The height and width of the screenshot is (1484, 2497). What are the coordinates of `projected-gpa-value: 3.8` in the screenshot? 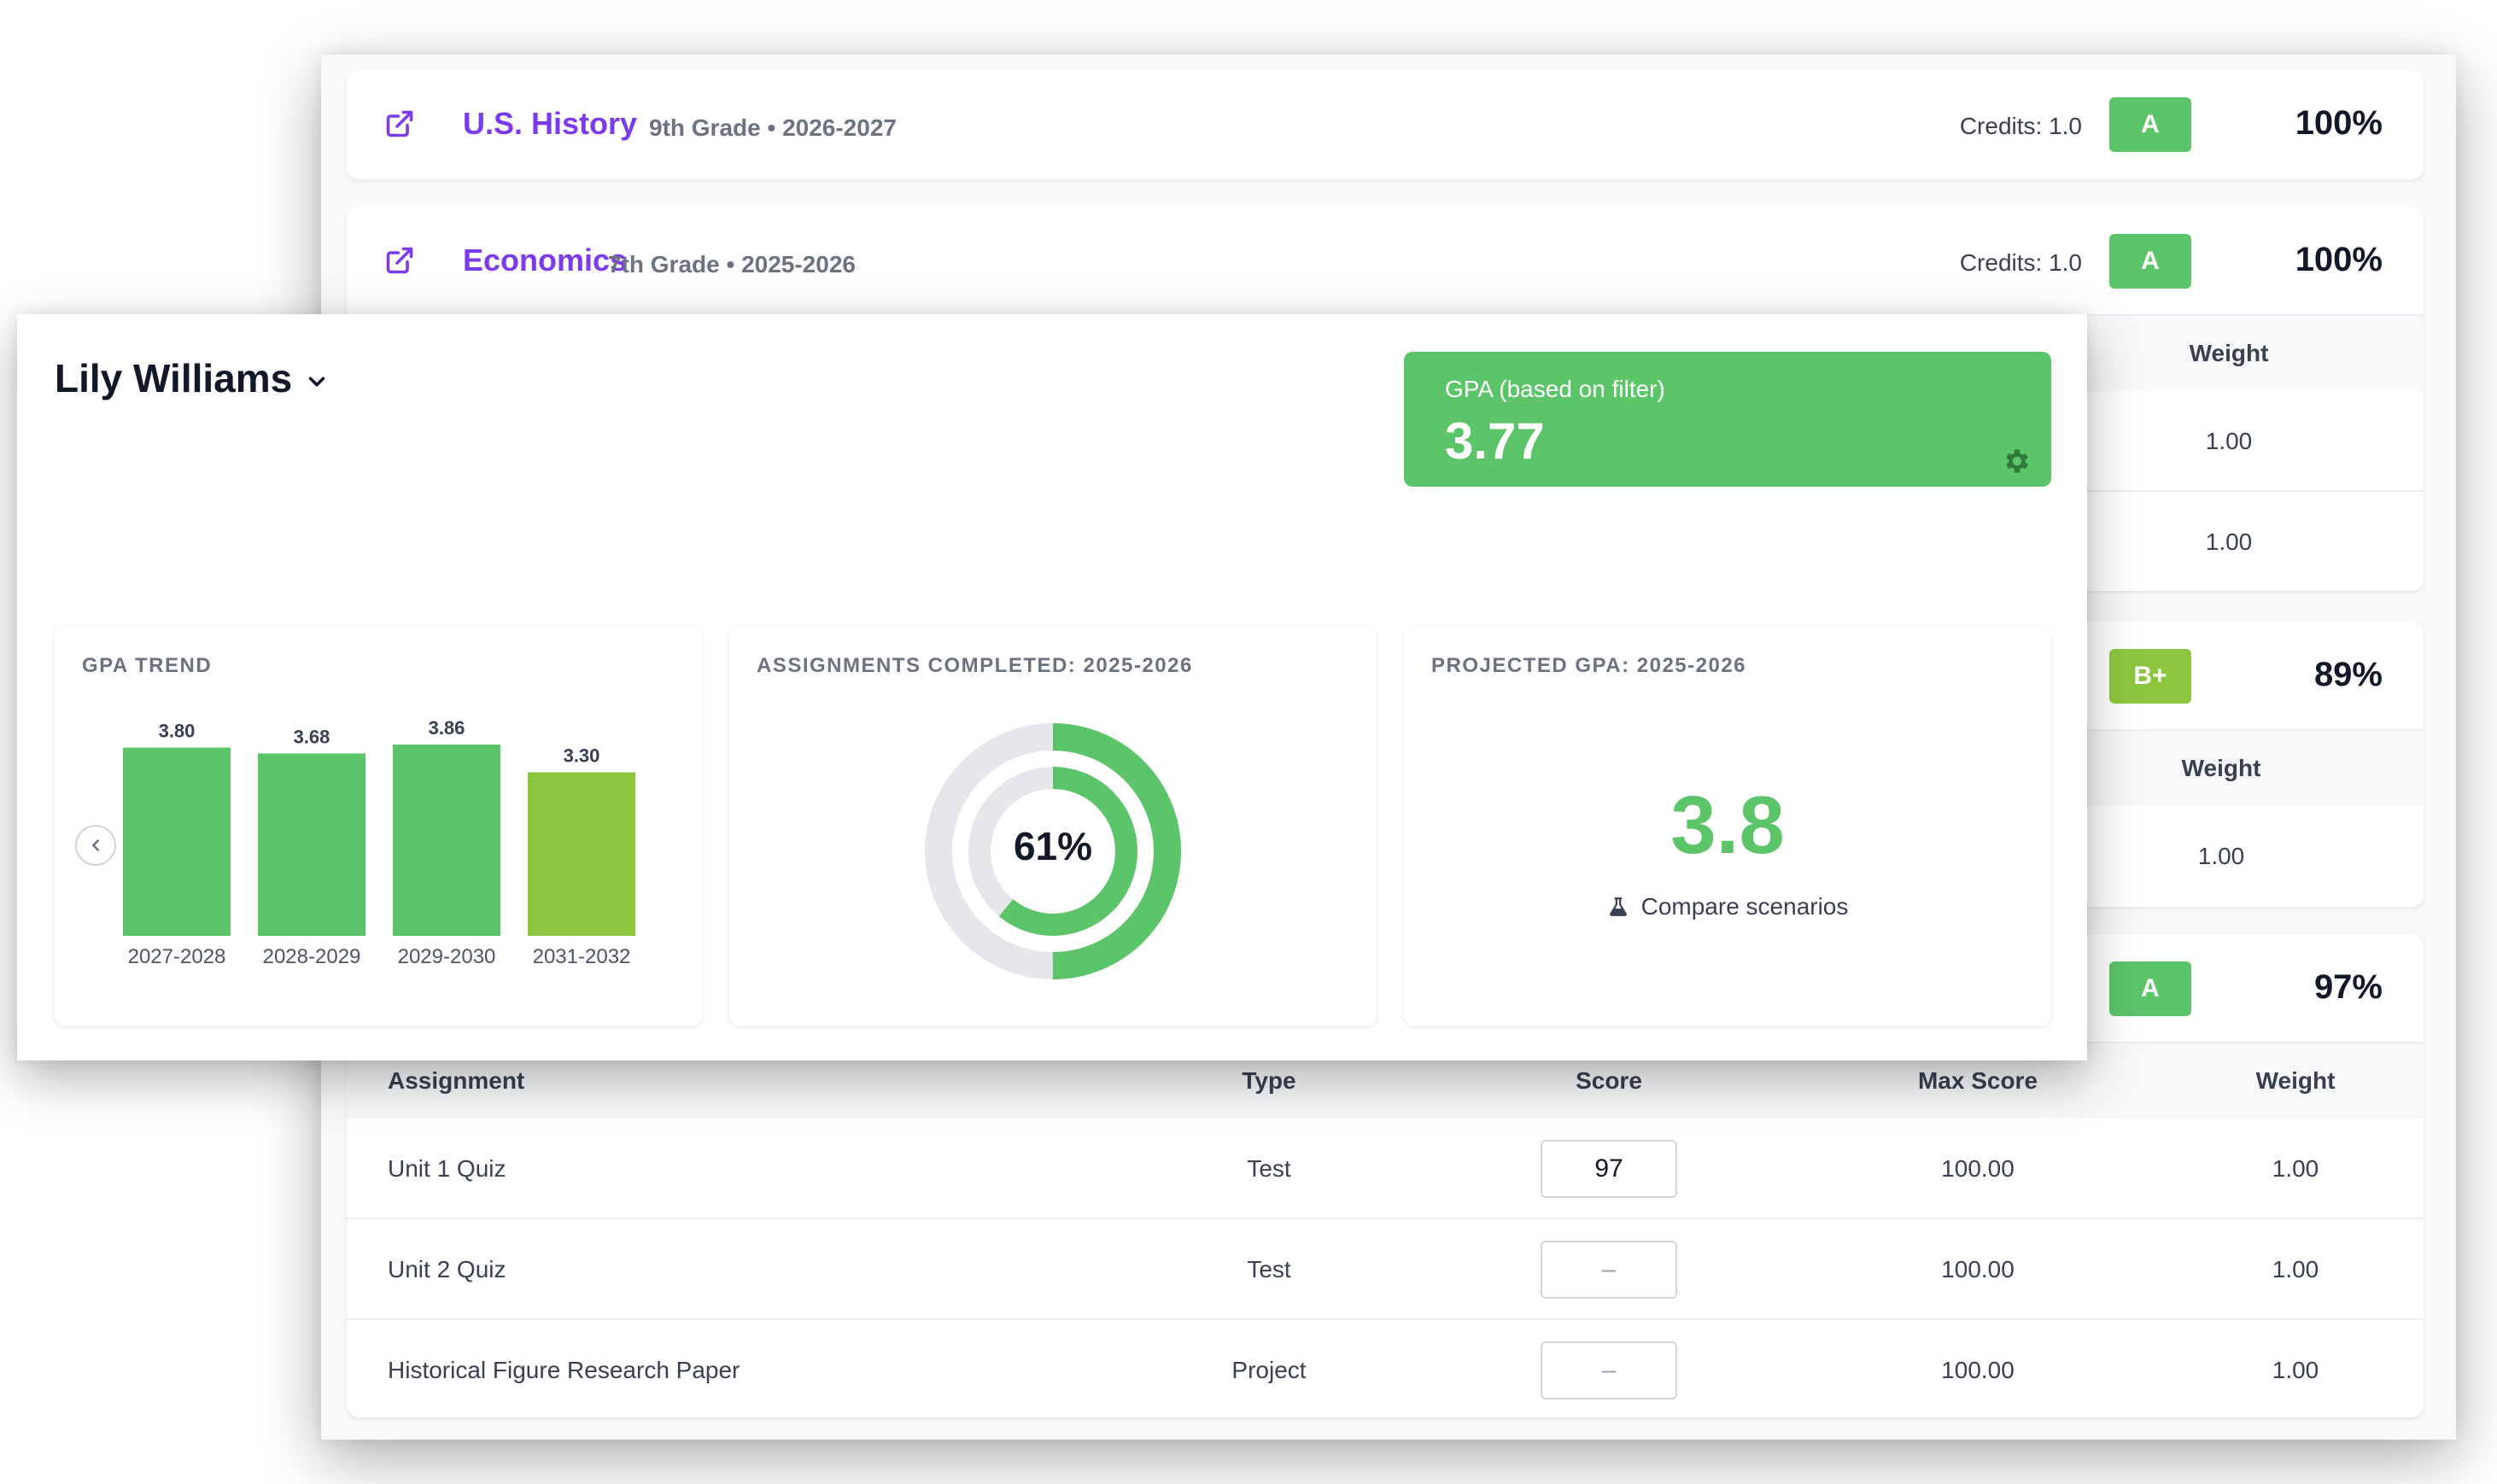 It's located at (1727, 826).